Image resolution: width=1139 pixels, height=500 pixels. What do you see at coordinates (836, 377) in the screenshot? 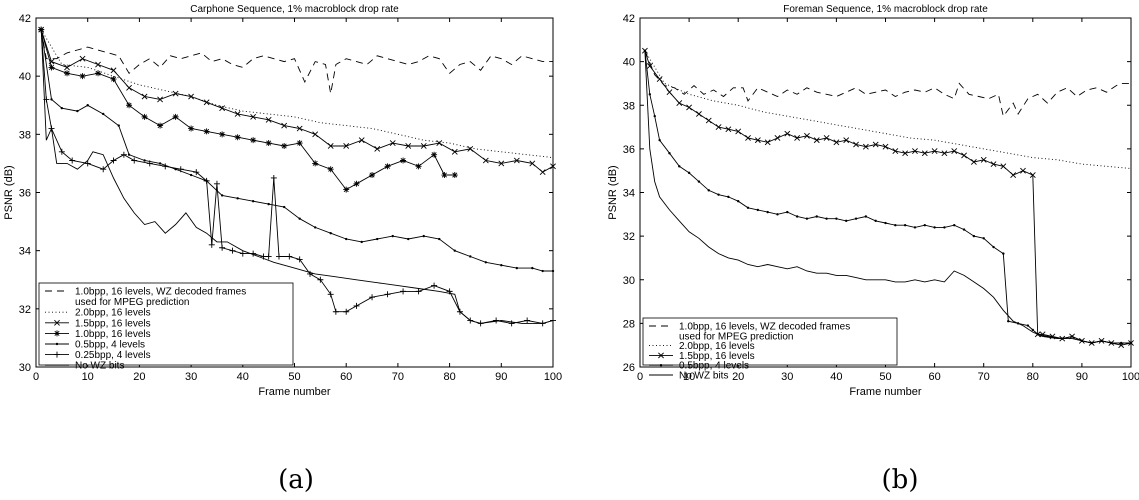
I see `x-tick-label: 40` at bounding box center [836, 377].